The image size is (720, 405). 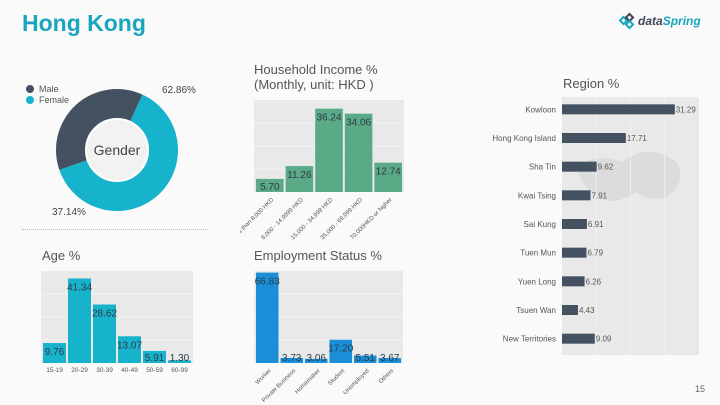 What do you see at coordinates (104, 370) in the screenshot?
I see `tick-label: 30-39` at bounding box center [104, 370].